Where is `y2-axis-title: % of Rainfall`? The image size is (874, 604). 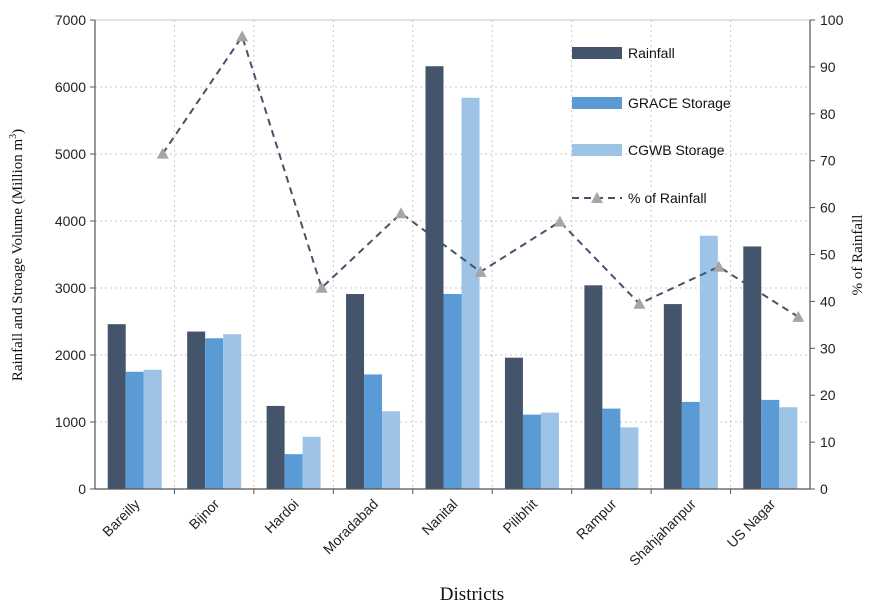 y2-axis-title: % of Rainfall is located at coordinates (858, 255).